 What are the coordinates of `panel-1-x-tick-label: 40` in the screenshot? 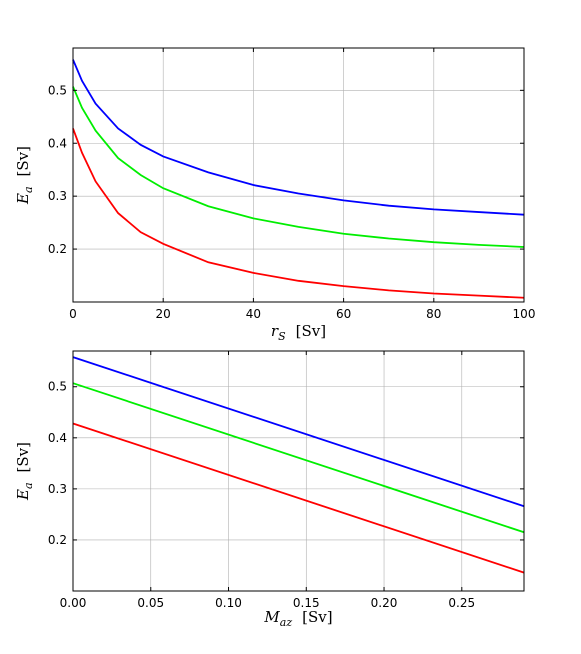 It's located at (253, 314).